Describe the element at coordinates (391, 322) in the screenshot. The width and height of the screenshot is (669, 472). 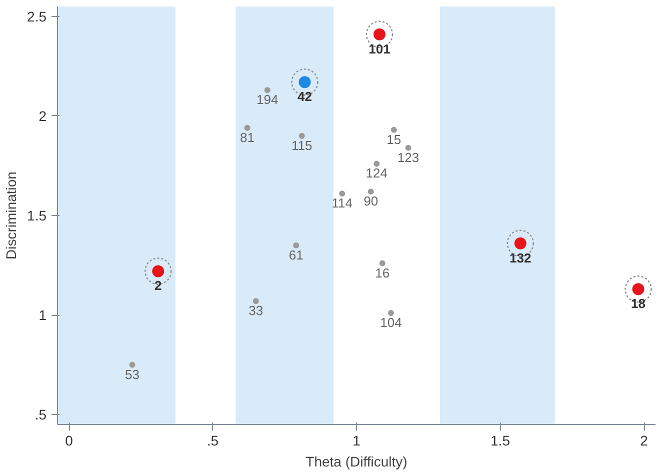
I see `annotation: 104` at that location.